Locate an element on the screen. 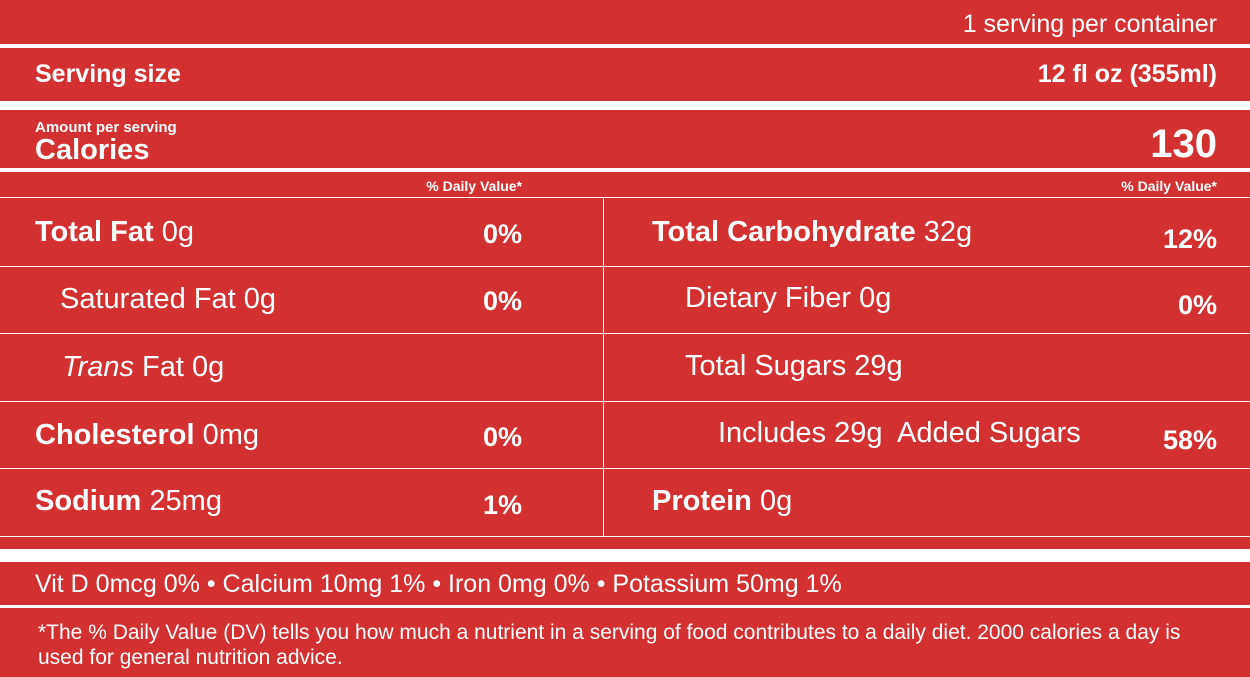  nutrient: Total Carbohydrate 32g is located at coordinates (812, 232).